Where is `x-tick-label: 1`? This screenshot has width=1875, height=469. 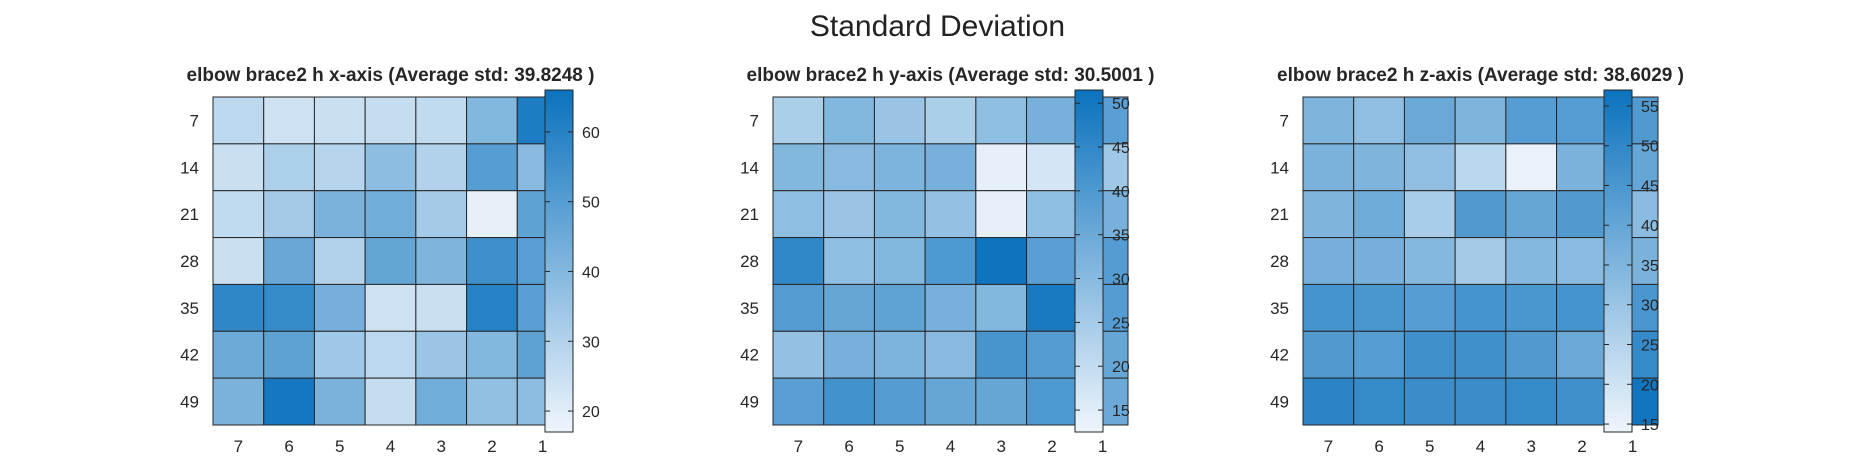
x-tick-label: 1 is located at coordinates (1102, 446).